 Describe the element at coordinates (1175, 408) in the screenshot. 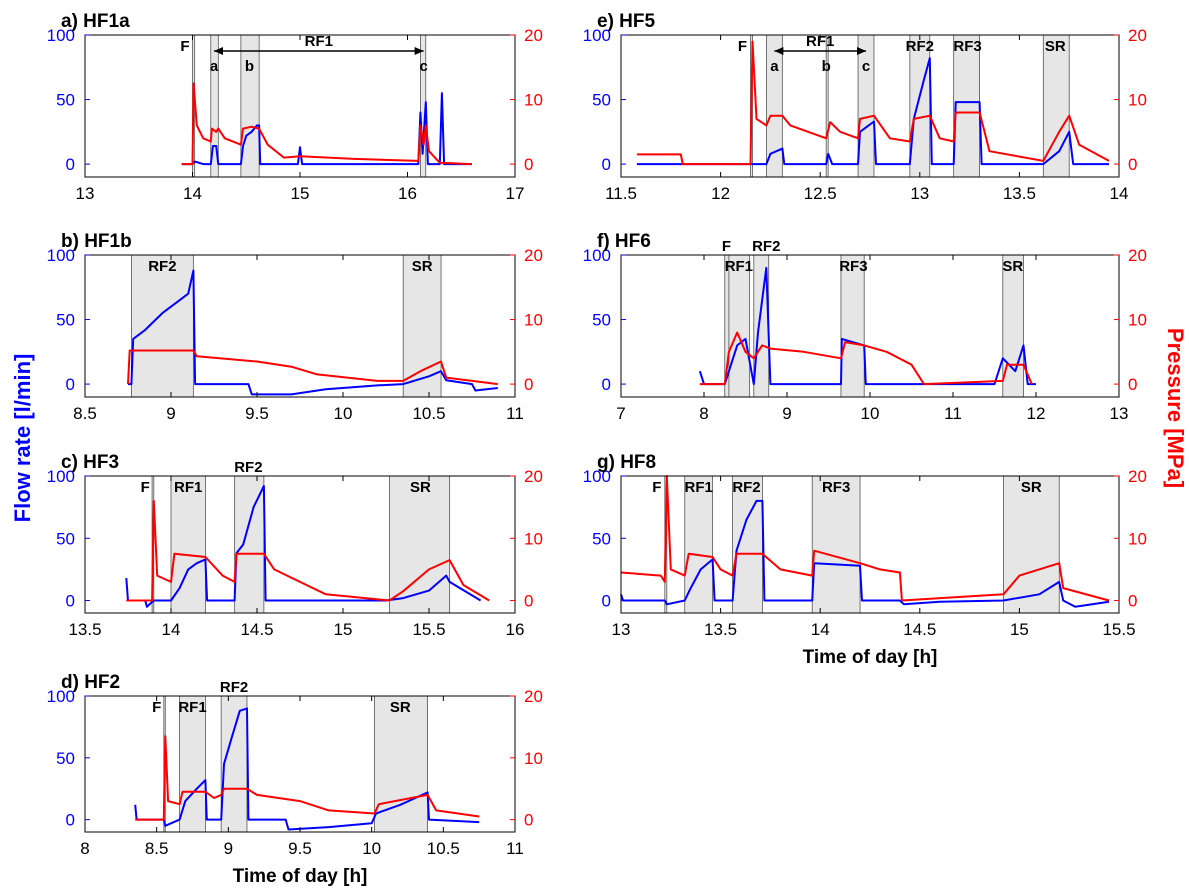

I see `pressure-axis-title: Pressure [MPa]` at that location.